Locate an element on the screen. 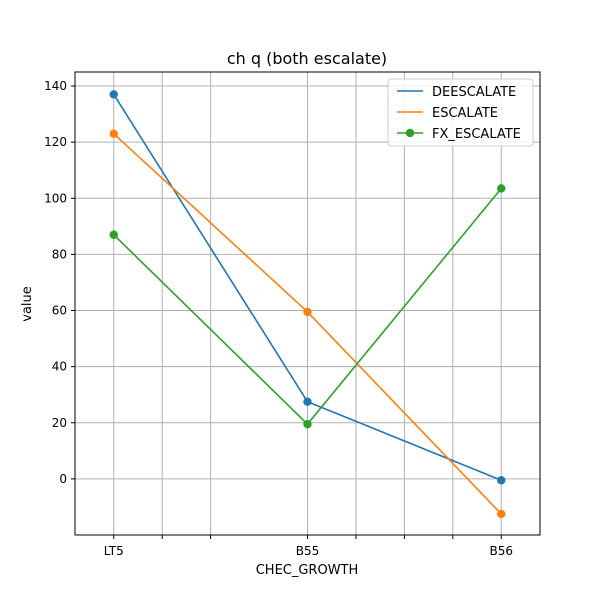 This screenshot has height=600, width=600. y-tick-label: 40 is located at coordinates (59, 367).